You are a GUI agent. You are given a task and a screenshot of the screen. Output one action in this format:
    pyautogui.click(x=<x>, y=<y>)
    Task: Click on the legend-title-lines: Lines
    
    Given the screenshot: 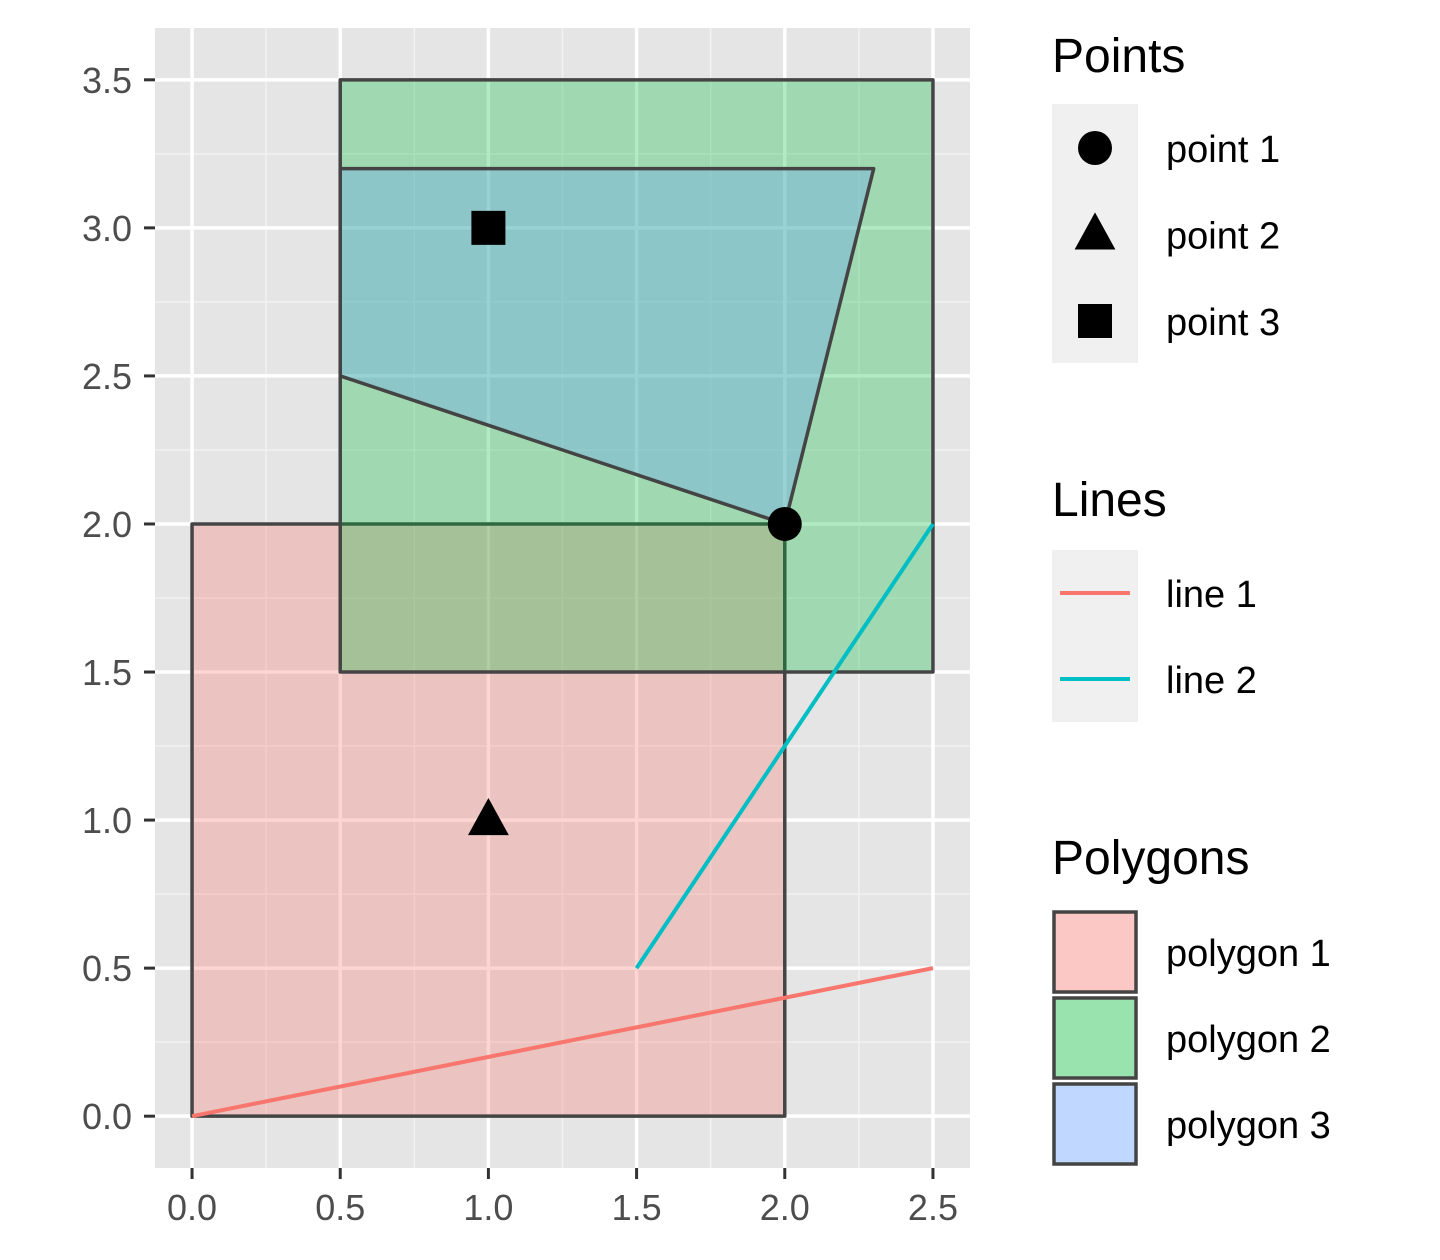 What is the action you would take?
    pyautogui.click(x=1109, y=500)
    